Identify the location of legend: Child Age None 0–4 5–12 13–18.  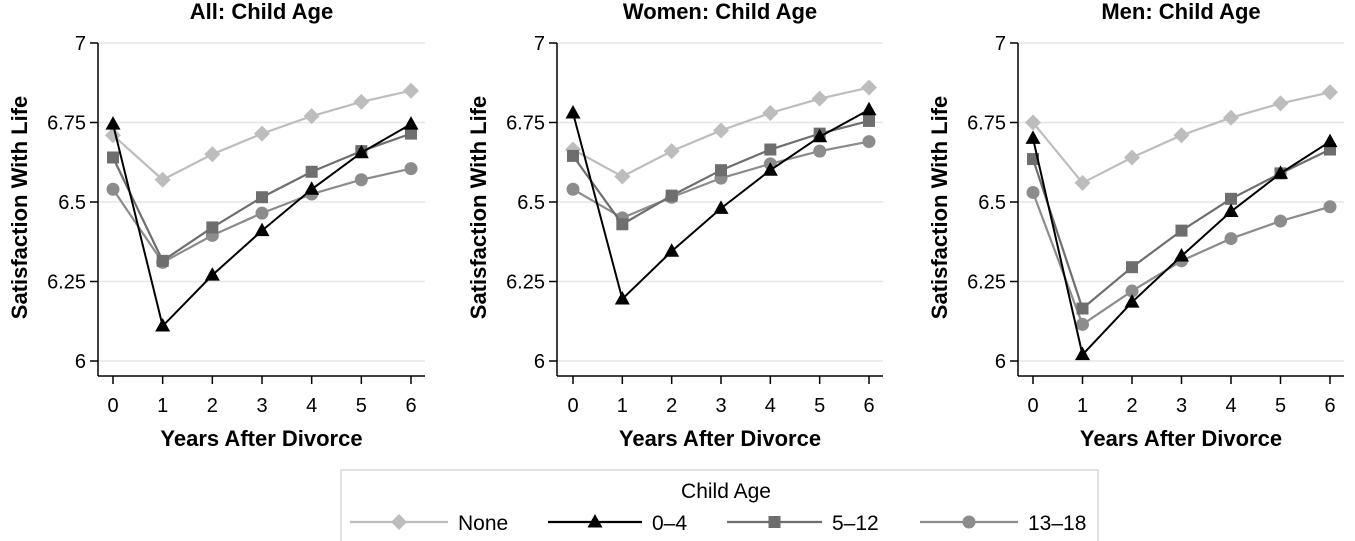
(719, 505).